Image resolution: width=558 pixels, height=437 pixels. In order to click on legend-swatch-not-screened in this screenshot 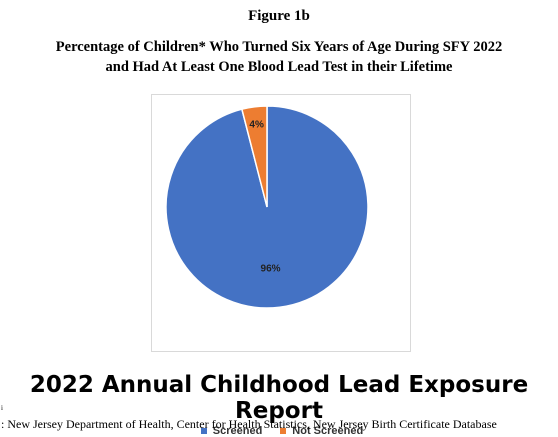, I will do `click(283, 431)`.